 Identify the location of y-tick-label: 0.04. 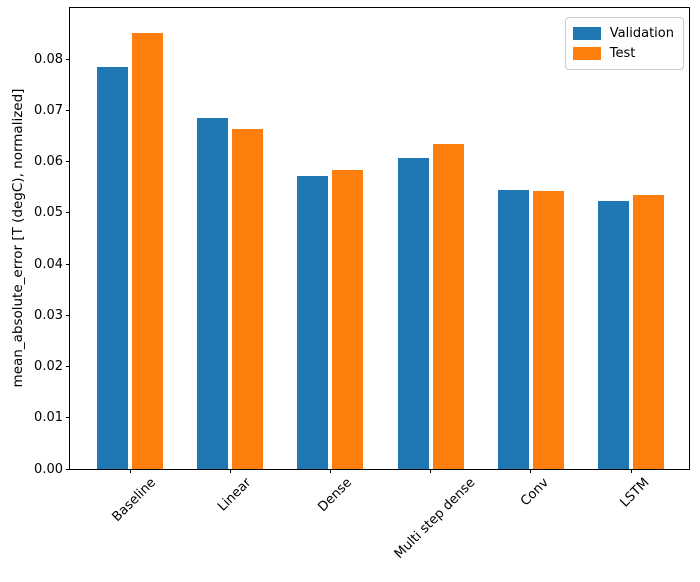
(48, 264).